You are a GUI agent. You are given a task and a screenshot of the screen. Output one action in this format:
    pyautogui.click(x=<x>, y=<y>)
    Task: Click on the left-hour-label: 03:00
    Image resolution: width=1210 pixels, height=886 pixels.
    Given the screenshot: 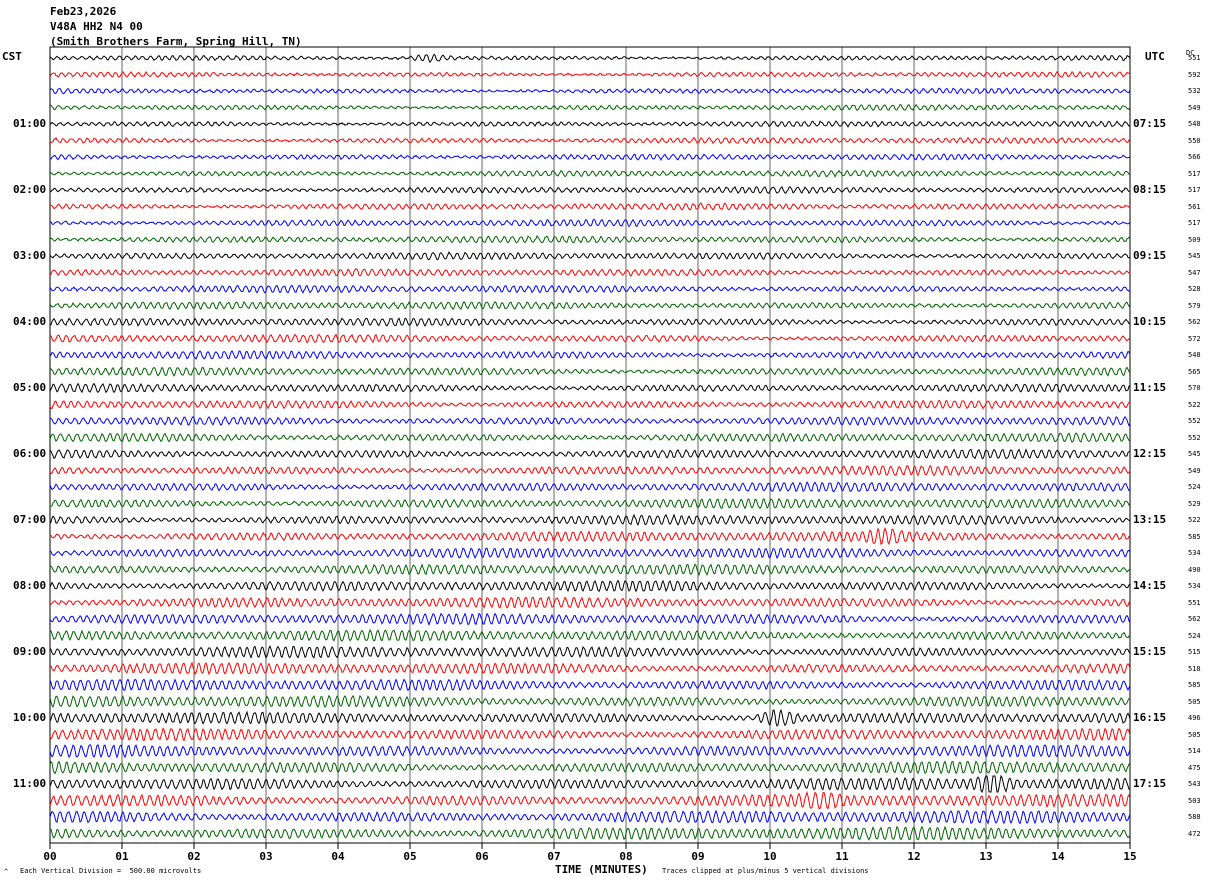 What is the action you would take?
    pyautogui.click(x=30, y=255)
    